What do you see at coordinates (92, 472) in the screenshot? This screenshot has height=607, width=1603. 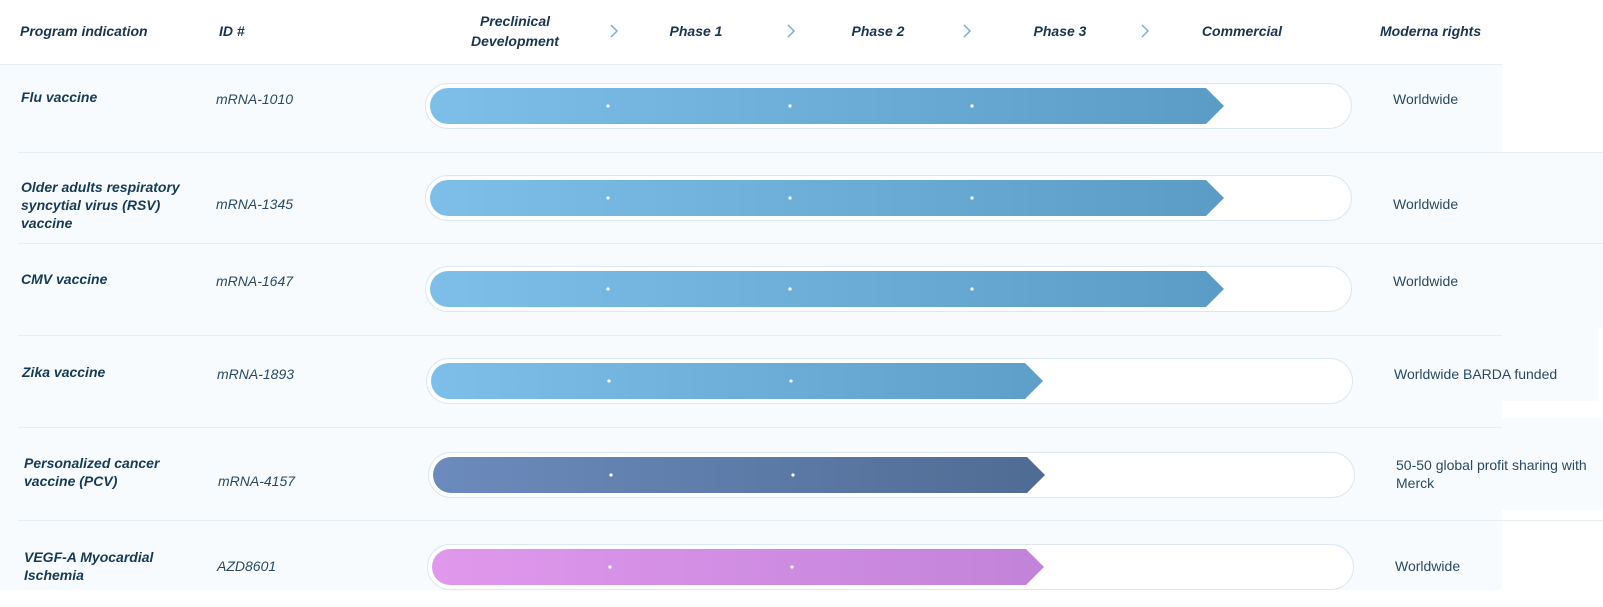 I see `program-indication: Personalized cancer vaccine (PCV)` at bounding box center [92, 472].